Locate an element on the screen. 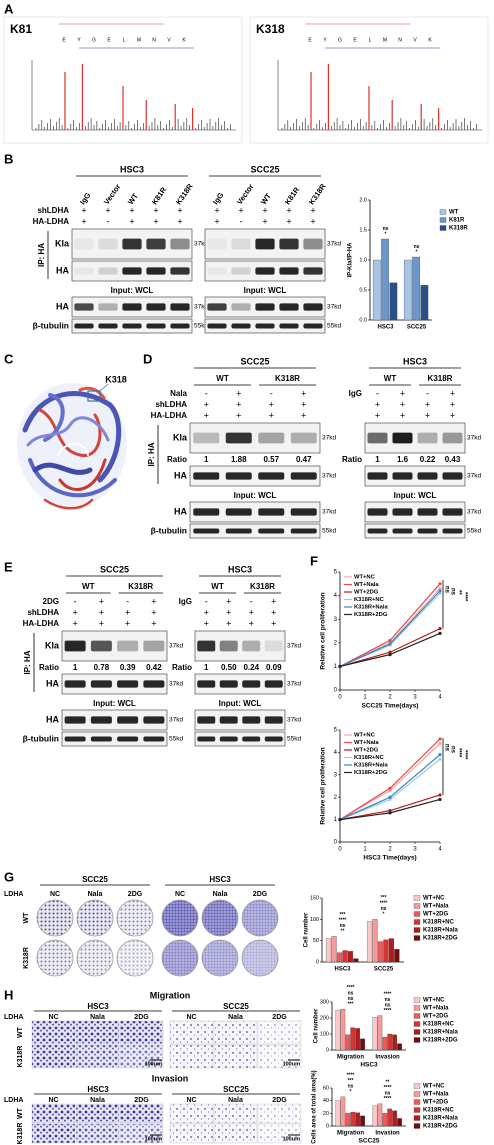  scale-bar-label: 100um is located at coordinates (292, 1139).